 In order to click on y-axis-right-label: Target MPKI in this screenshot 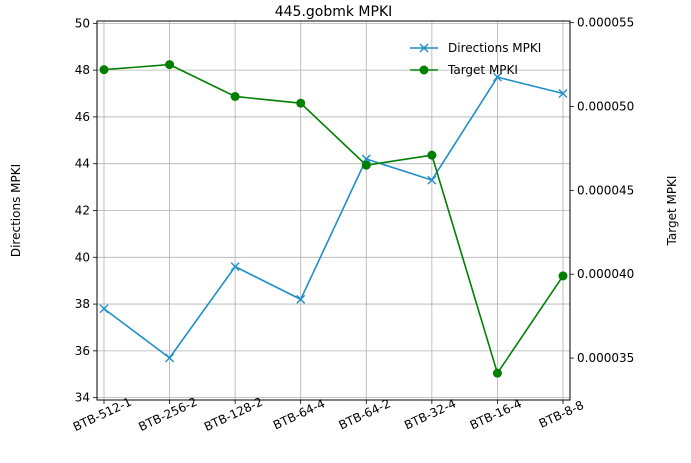, I will do `click(672, 211)`.